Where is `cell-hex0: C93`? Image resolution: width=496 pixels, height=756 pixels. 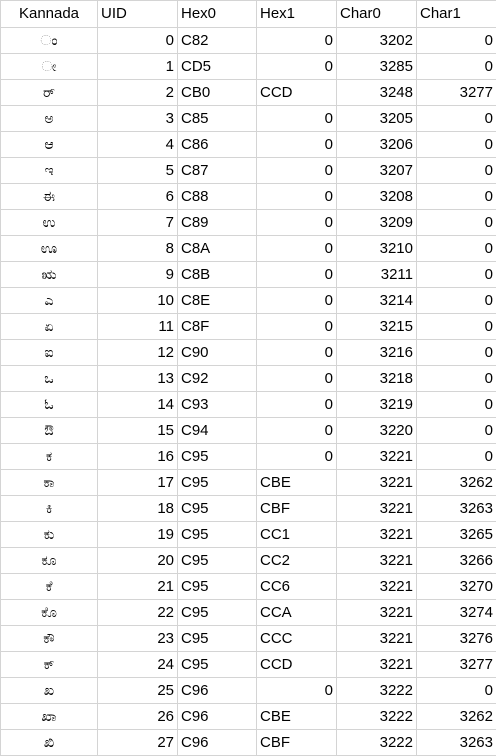
cell-hex0: C93 is located at coordinates (217, 405).